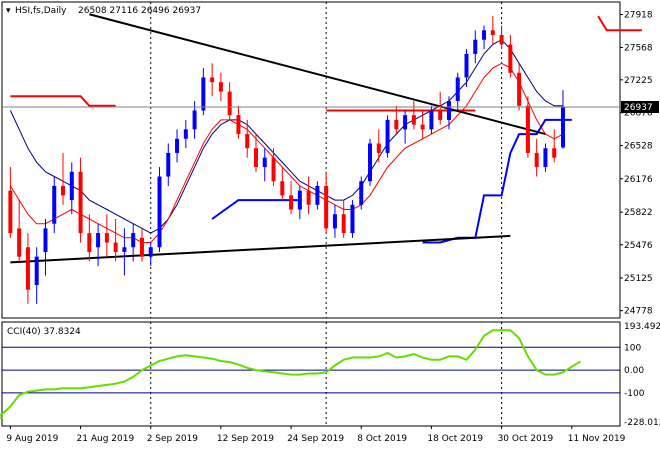  What do you see at coordinates (255, 209) in the screenshot?
I see `blue-overlay-line` at bounding box center [255, 209].